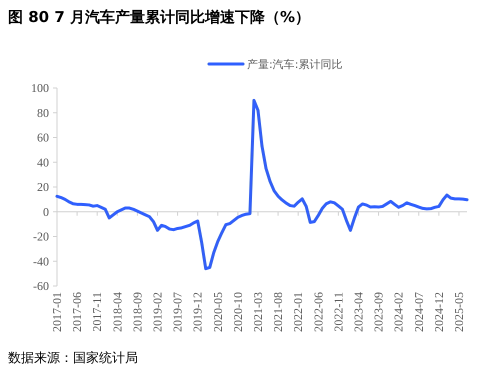  I want to click on y-tick-label: -20, so click(41, 237).